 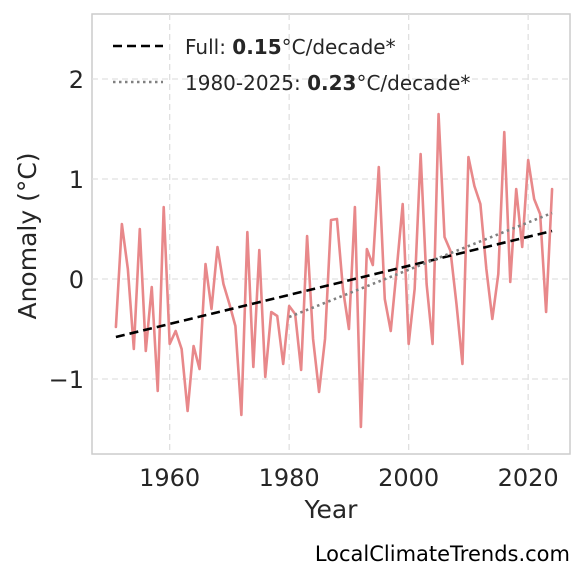 What do you see at coordinates (408, 478) in the screenshot?
I see `x-tick-label: 2000` at bounding box center [408, 478].